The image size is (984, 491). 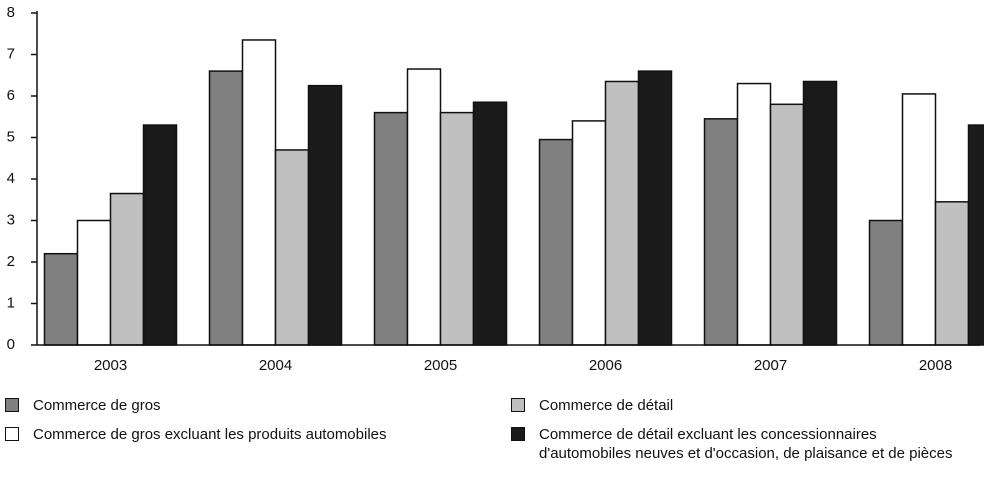 I want to click on y-tick-label: 2, so click(x=11, y=261).